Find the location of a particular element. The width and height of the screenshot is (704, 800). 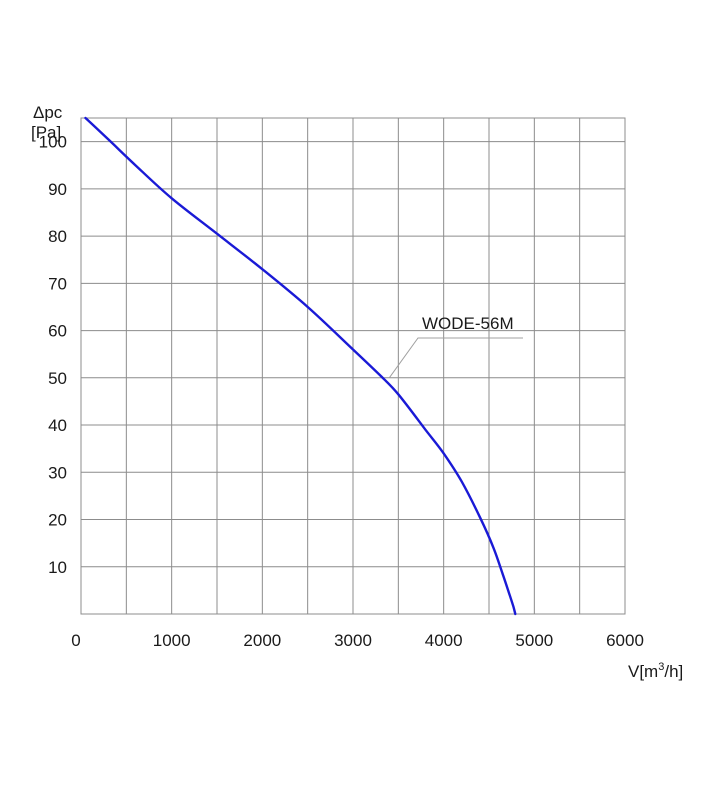

x-axis-title-sup: 3 is located at coordinates (661, 667).